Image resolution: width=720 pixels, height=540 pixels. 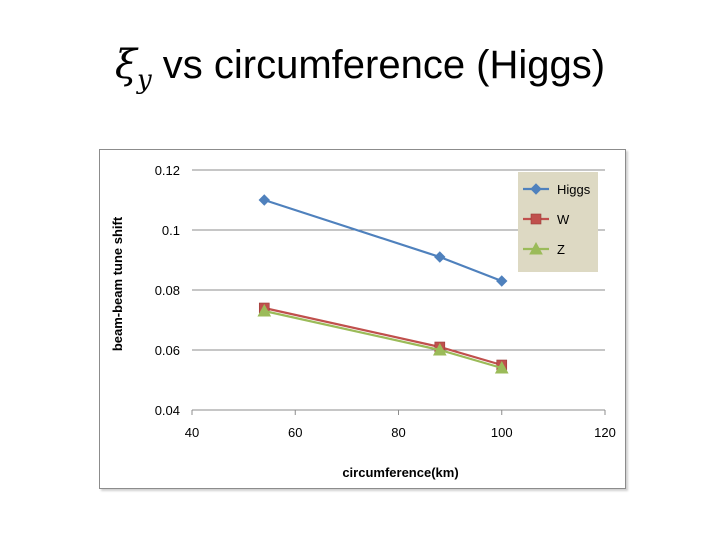 I want to click on title-subscript: y, so click(x=144, y=80).